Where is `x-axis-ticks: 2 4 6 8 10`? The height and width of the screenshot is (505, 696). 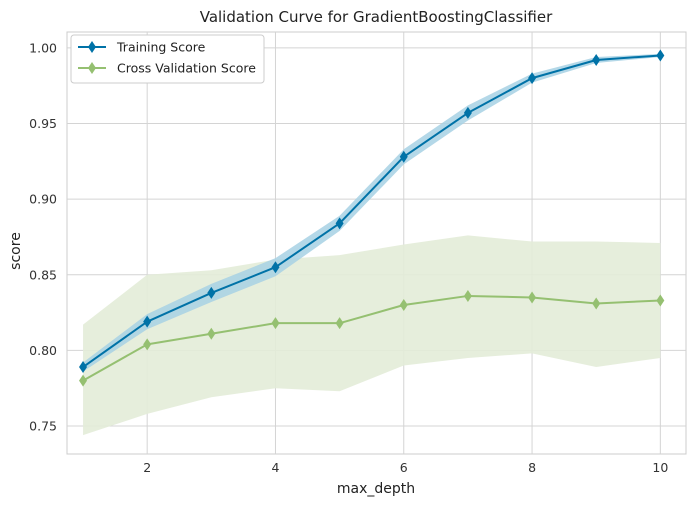 x-axis-ticks: 2 4 6 8 10 is located at coordinates (405, 467).